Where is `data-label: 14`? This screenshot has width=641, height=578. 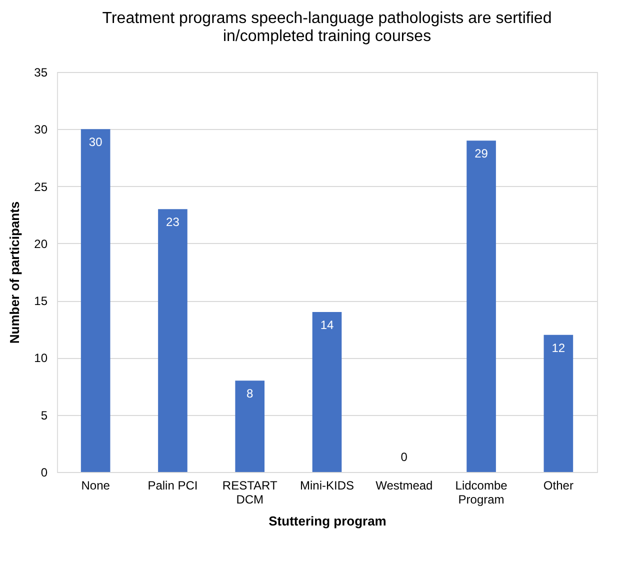 data-label: 14 is located at coordinates (327, 325).